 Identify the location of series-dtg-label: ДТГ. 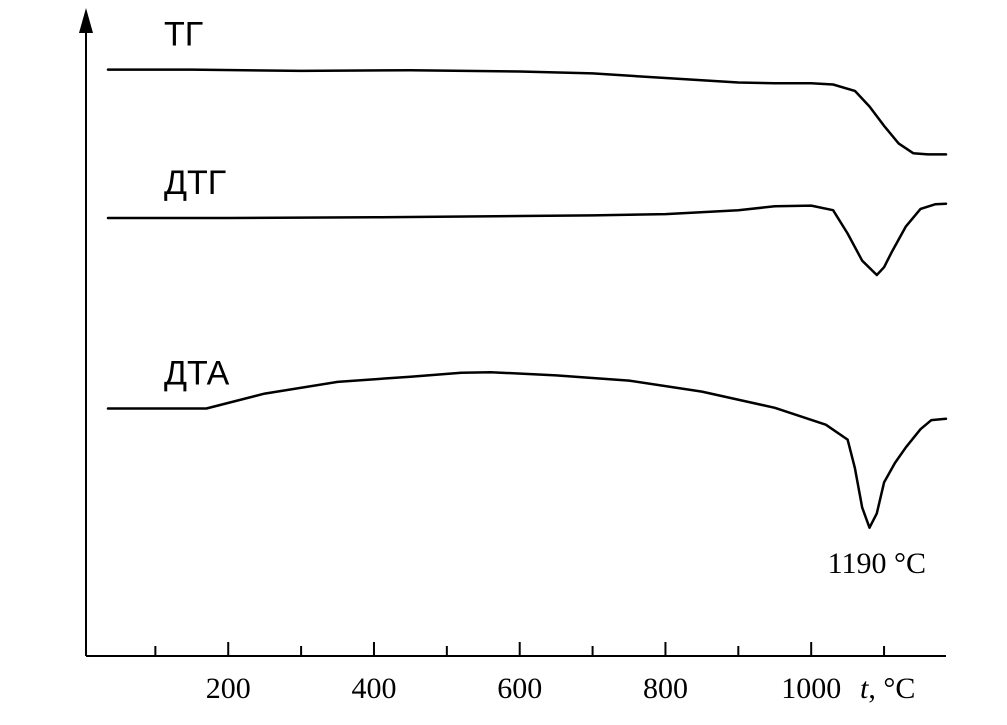
(195, 183).